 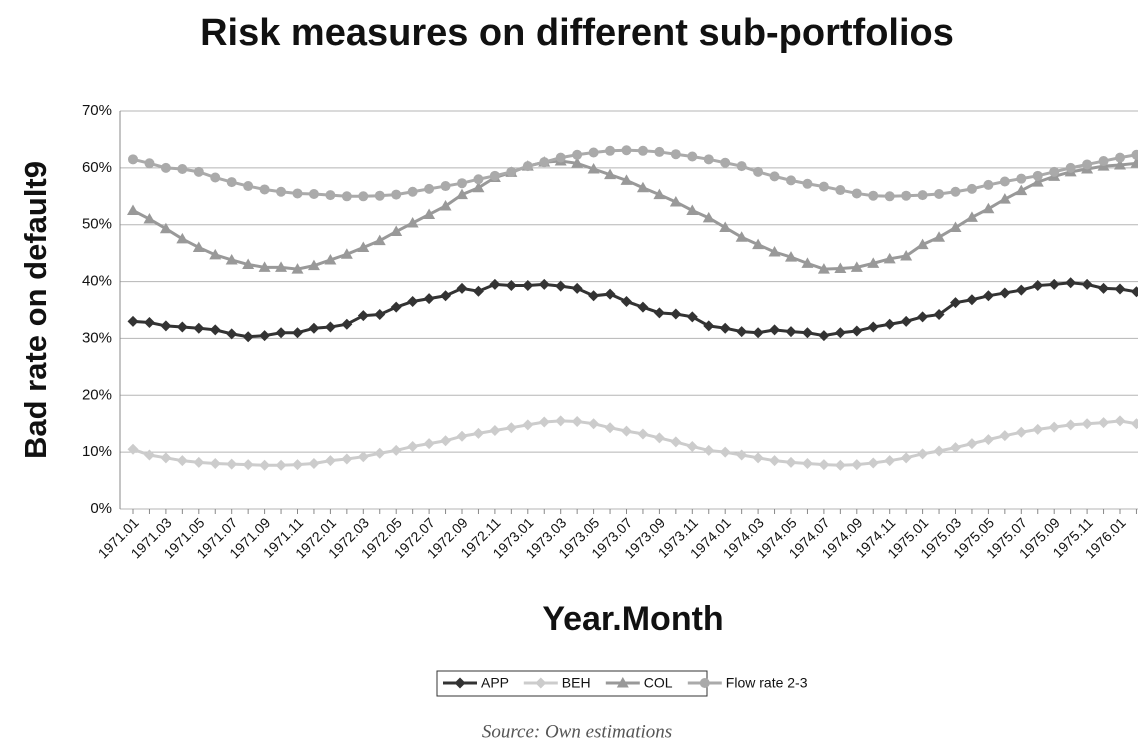 I want to click on legend-label: BEH, so click(x=576, y=683).